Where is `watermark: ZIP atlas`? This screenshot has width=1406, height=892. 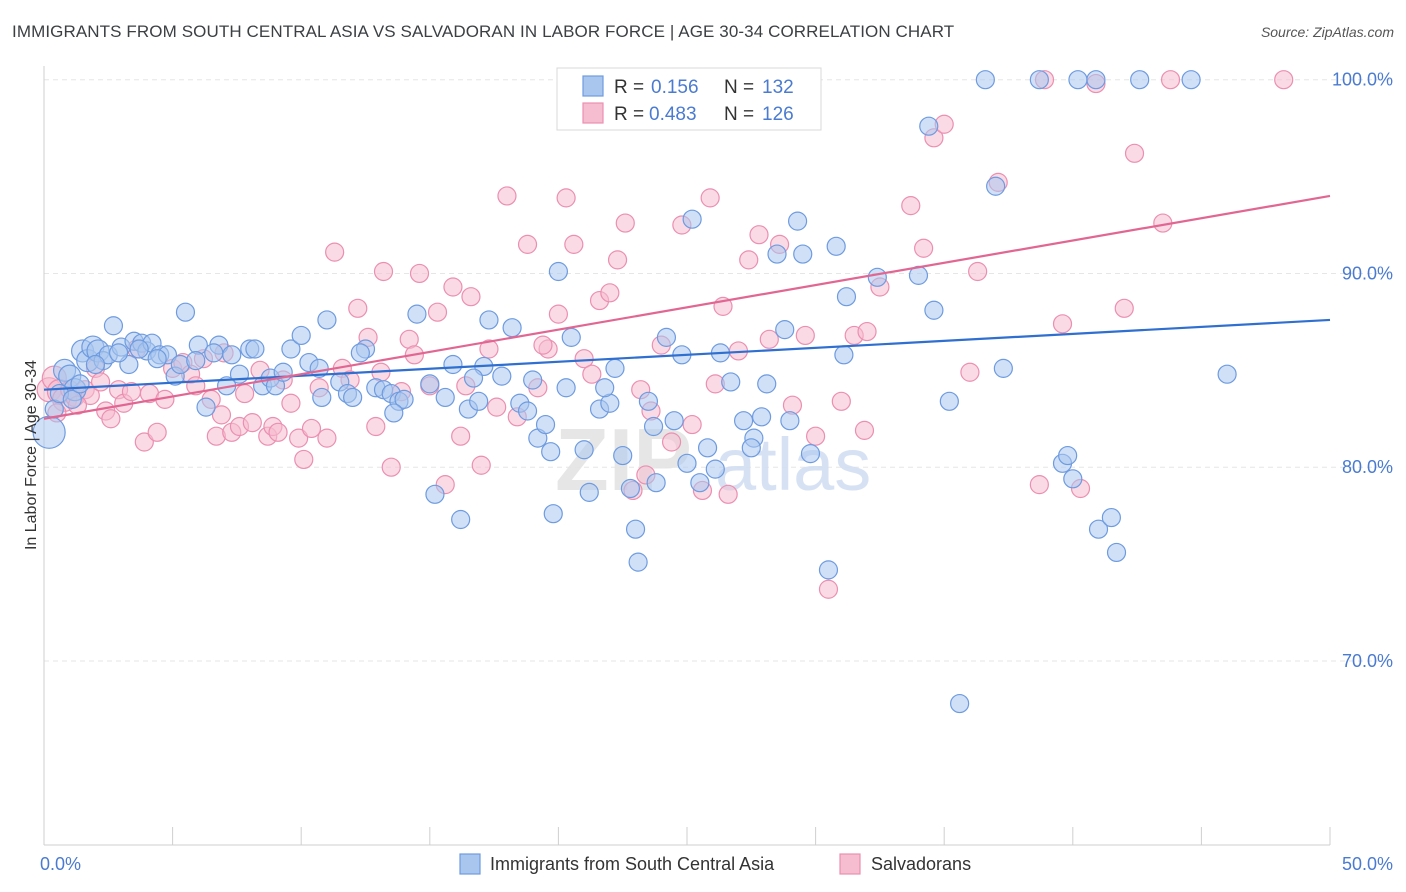
watermark: ZIP atlas is located at coordinates (713, 459).